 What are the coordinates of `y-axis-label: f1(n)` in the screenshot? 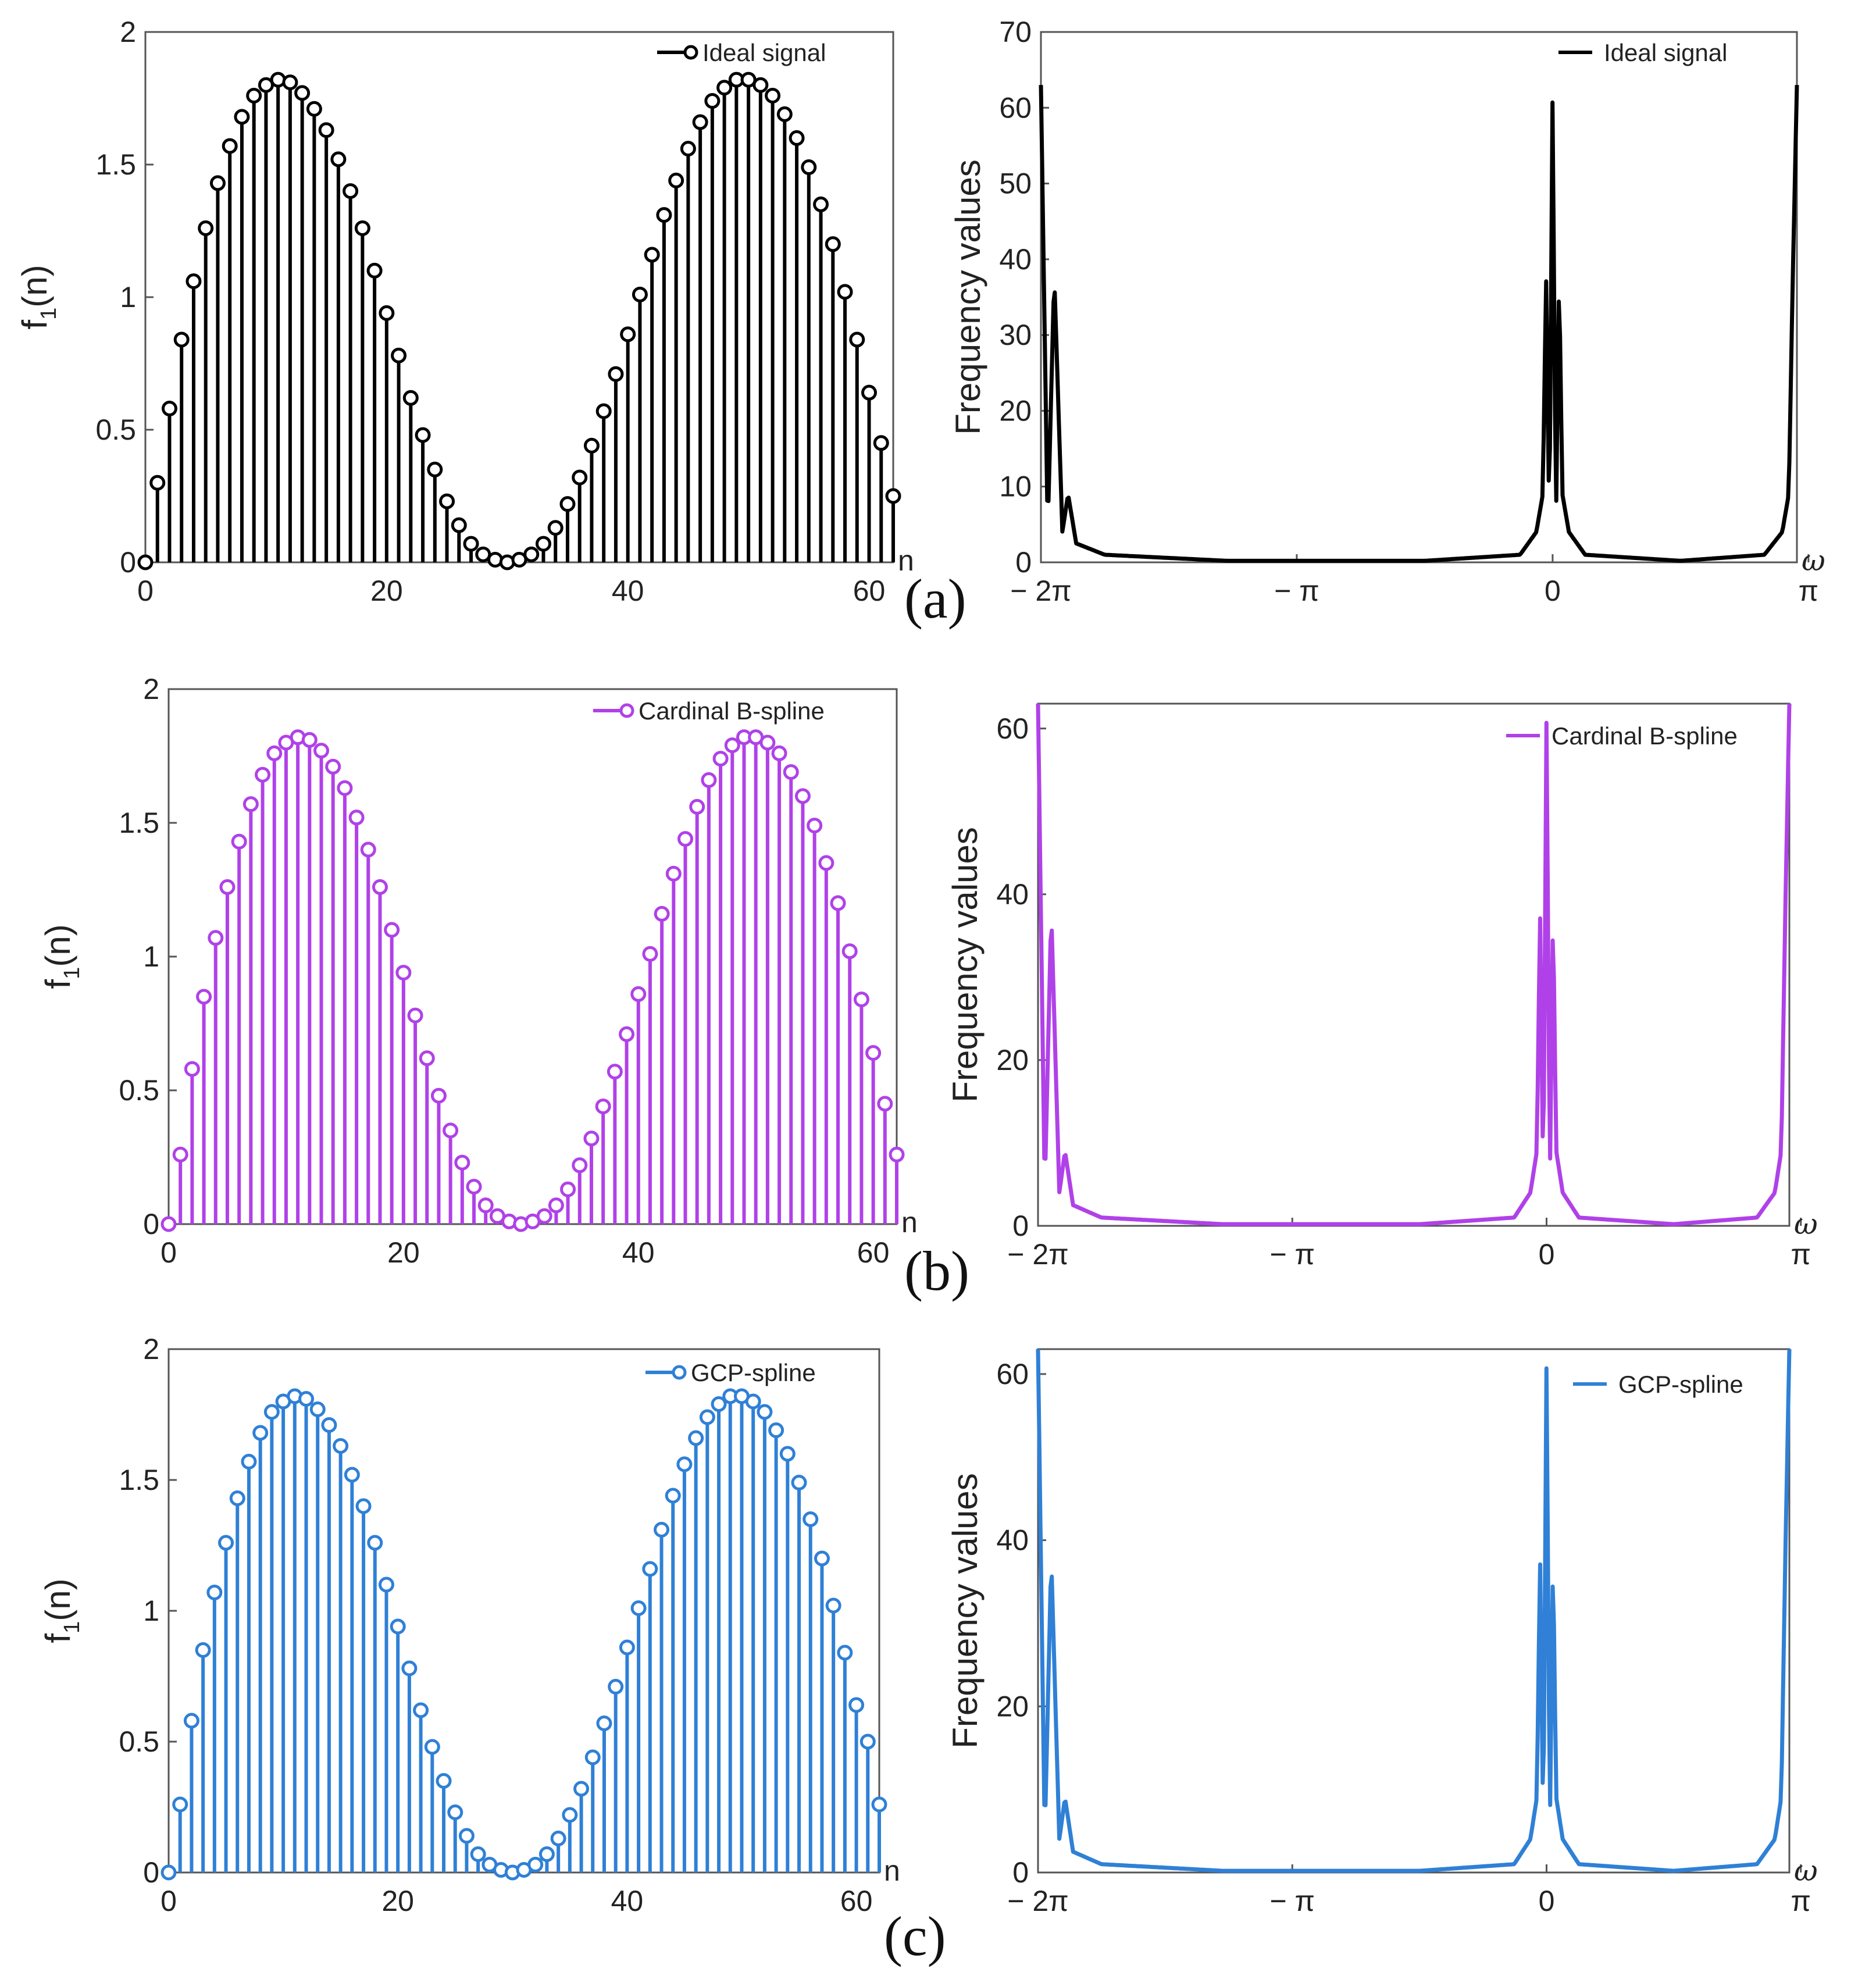 It's located at (38, 297).